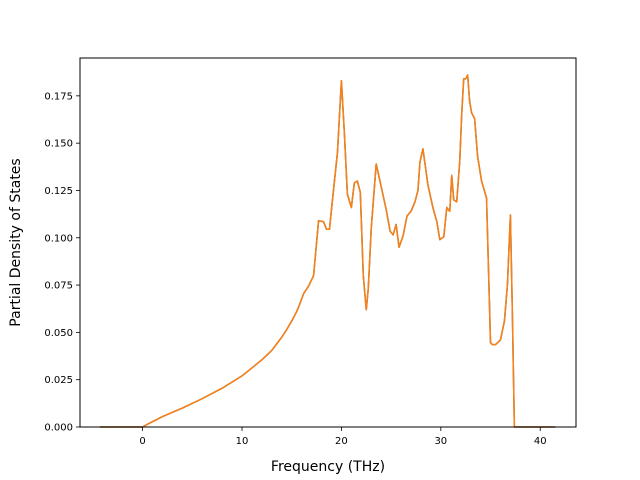 Image resolution: width=640 pixels, height=480 pixels. Describe the element at coordinates (58, 333) in the screenshot. I see `y-tick-label: 0.050` at that location.